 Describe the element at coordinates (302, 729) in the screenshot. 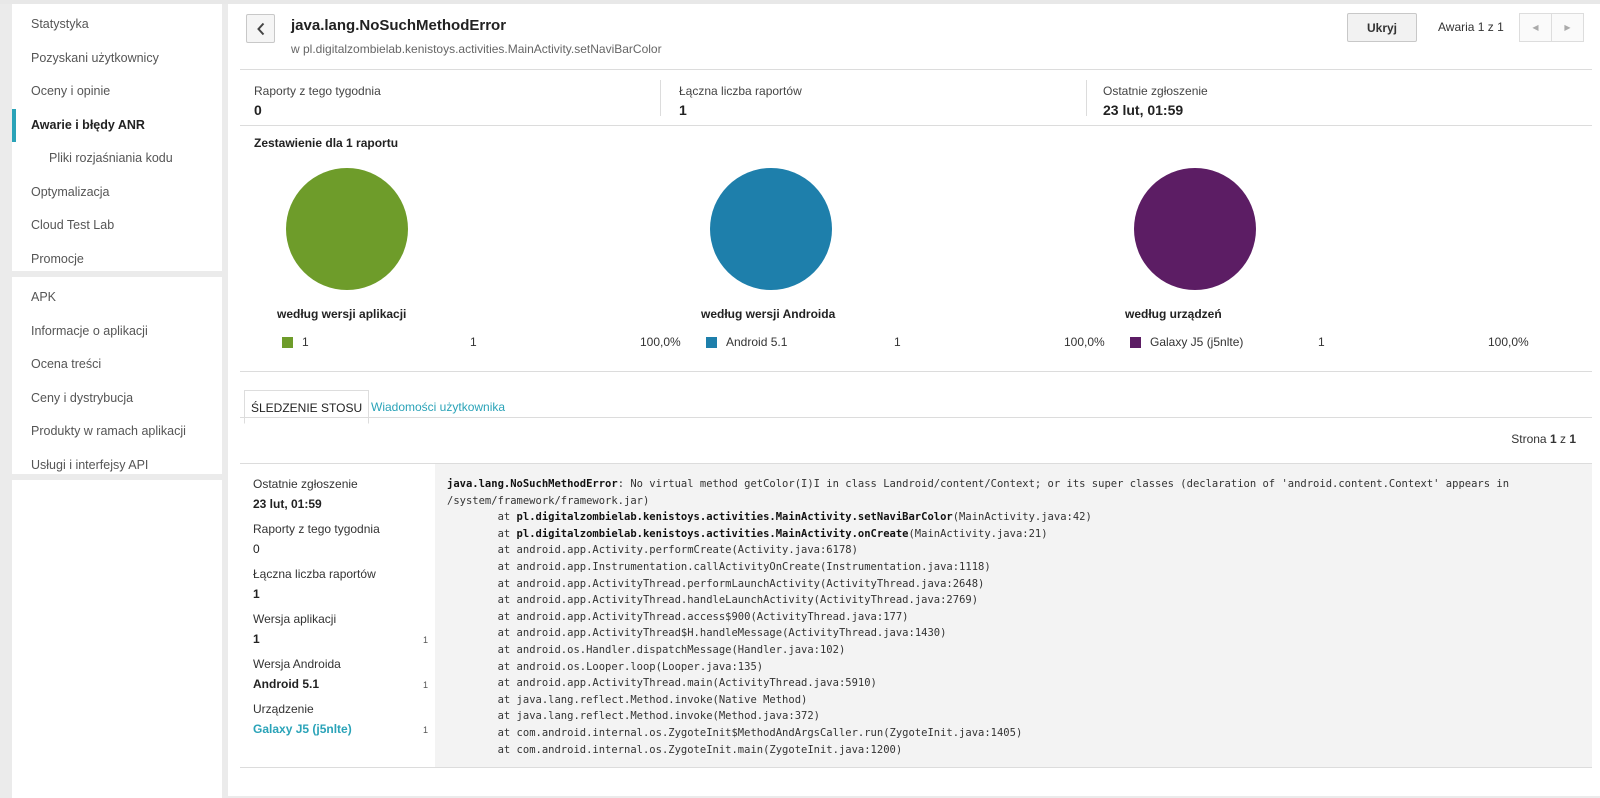

I see `device-link: Galaxy J5 (j5nlte)` at that location.